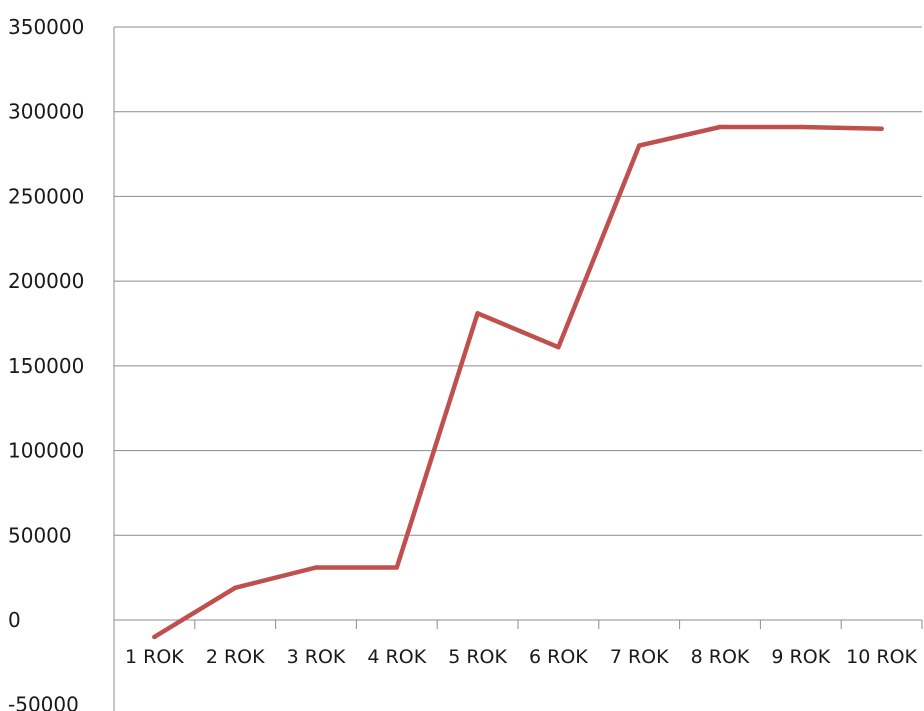  Describe the element at coordinates (46, 366) in the screenshot. I see `y-tick-label: 150000` at that location.